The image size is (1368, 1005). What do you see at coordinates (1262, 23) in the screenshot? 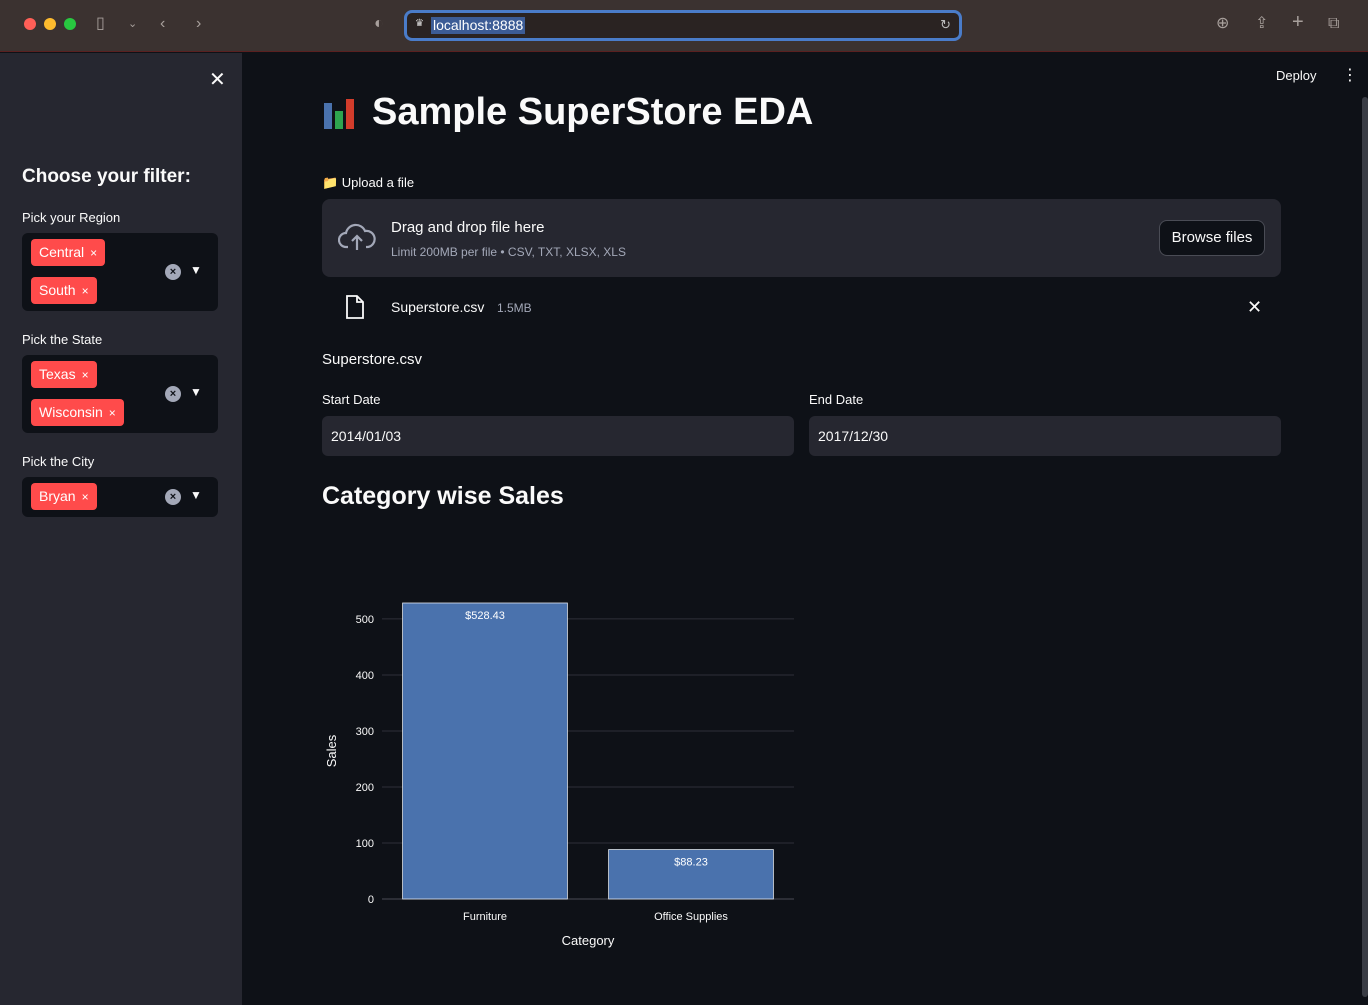
I see `share-icon: ⇪` at bounding box center [1262, 23].